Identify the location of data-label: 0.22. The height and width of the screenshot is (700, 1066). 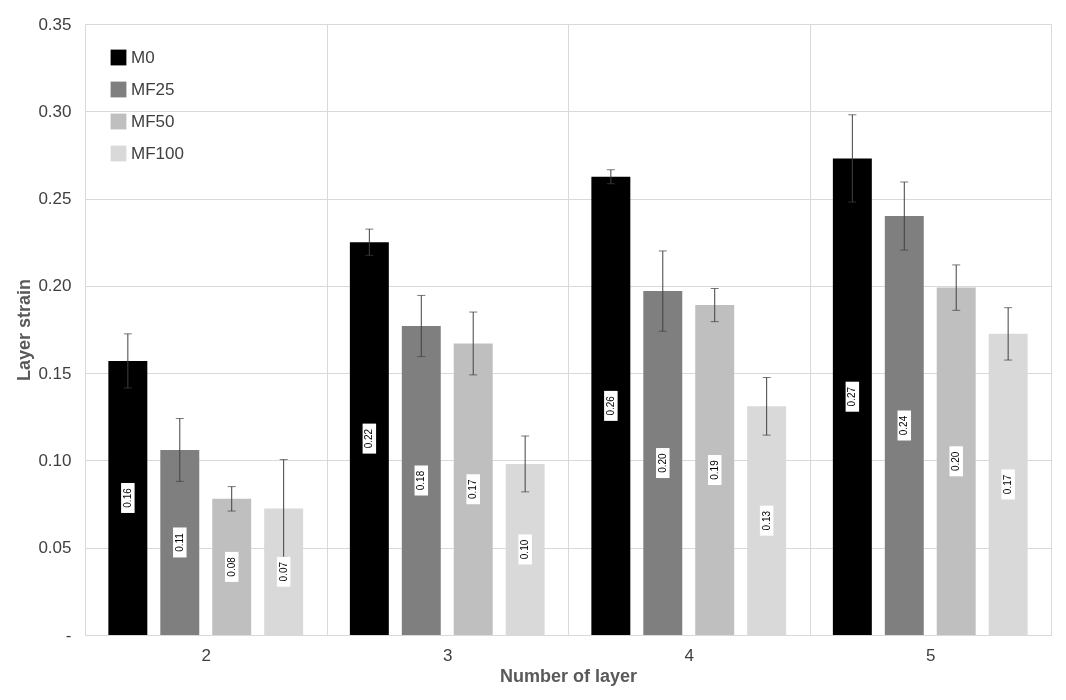
(369, 438).